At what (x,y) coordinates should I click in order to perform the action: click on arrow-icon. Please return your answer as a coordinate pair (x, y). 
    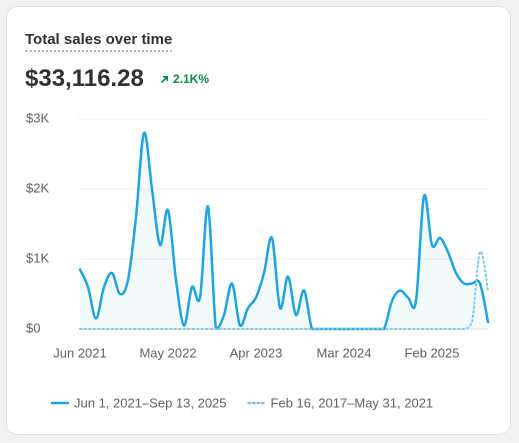
    Looking at the image, I should click on (164, 79).